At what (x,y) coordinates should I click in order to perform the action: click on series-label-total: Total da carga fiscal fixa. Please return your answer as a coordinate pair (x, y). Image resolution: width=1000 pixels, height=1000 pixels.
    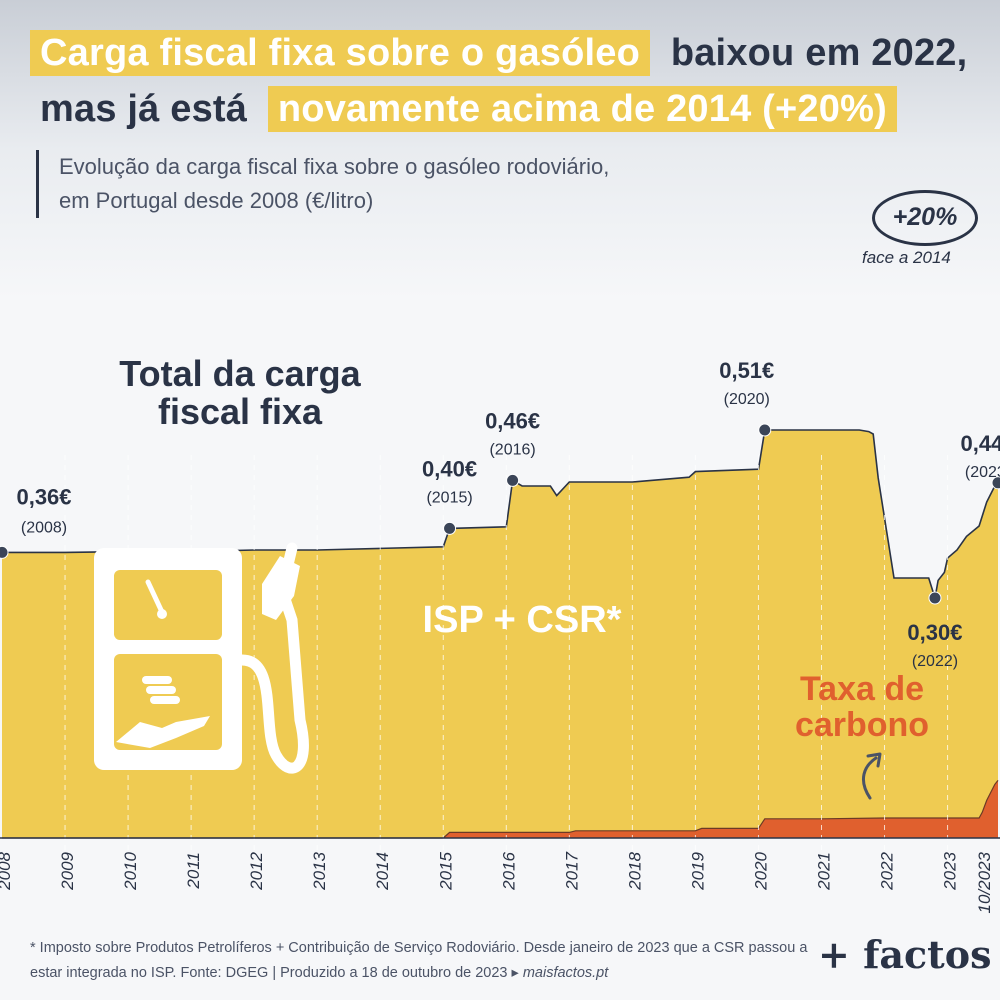
    Looking at the image, I should click on (240, 392).